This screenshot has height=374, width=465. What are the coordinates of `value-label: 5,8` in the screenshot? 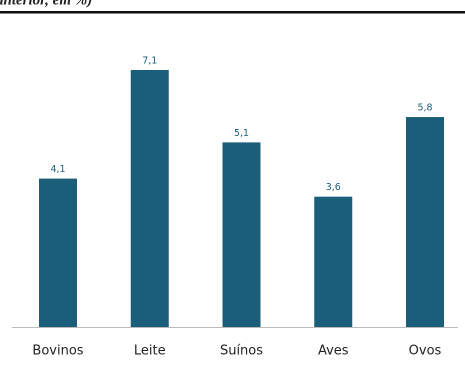 It's located at (424, 108).